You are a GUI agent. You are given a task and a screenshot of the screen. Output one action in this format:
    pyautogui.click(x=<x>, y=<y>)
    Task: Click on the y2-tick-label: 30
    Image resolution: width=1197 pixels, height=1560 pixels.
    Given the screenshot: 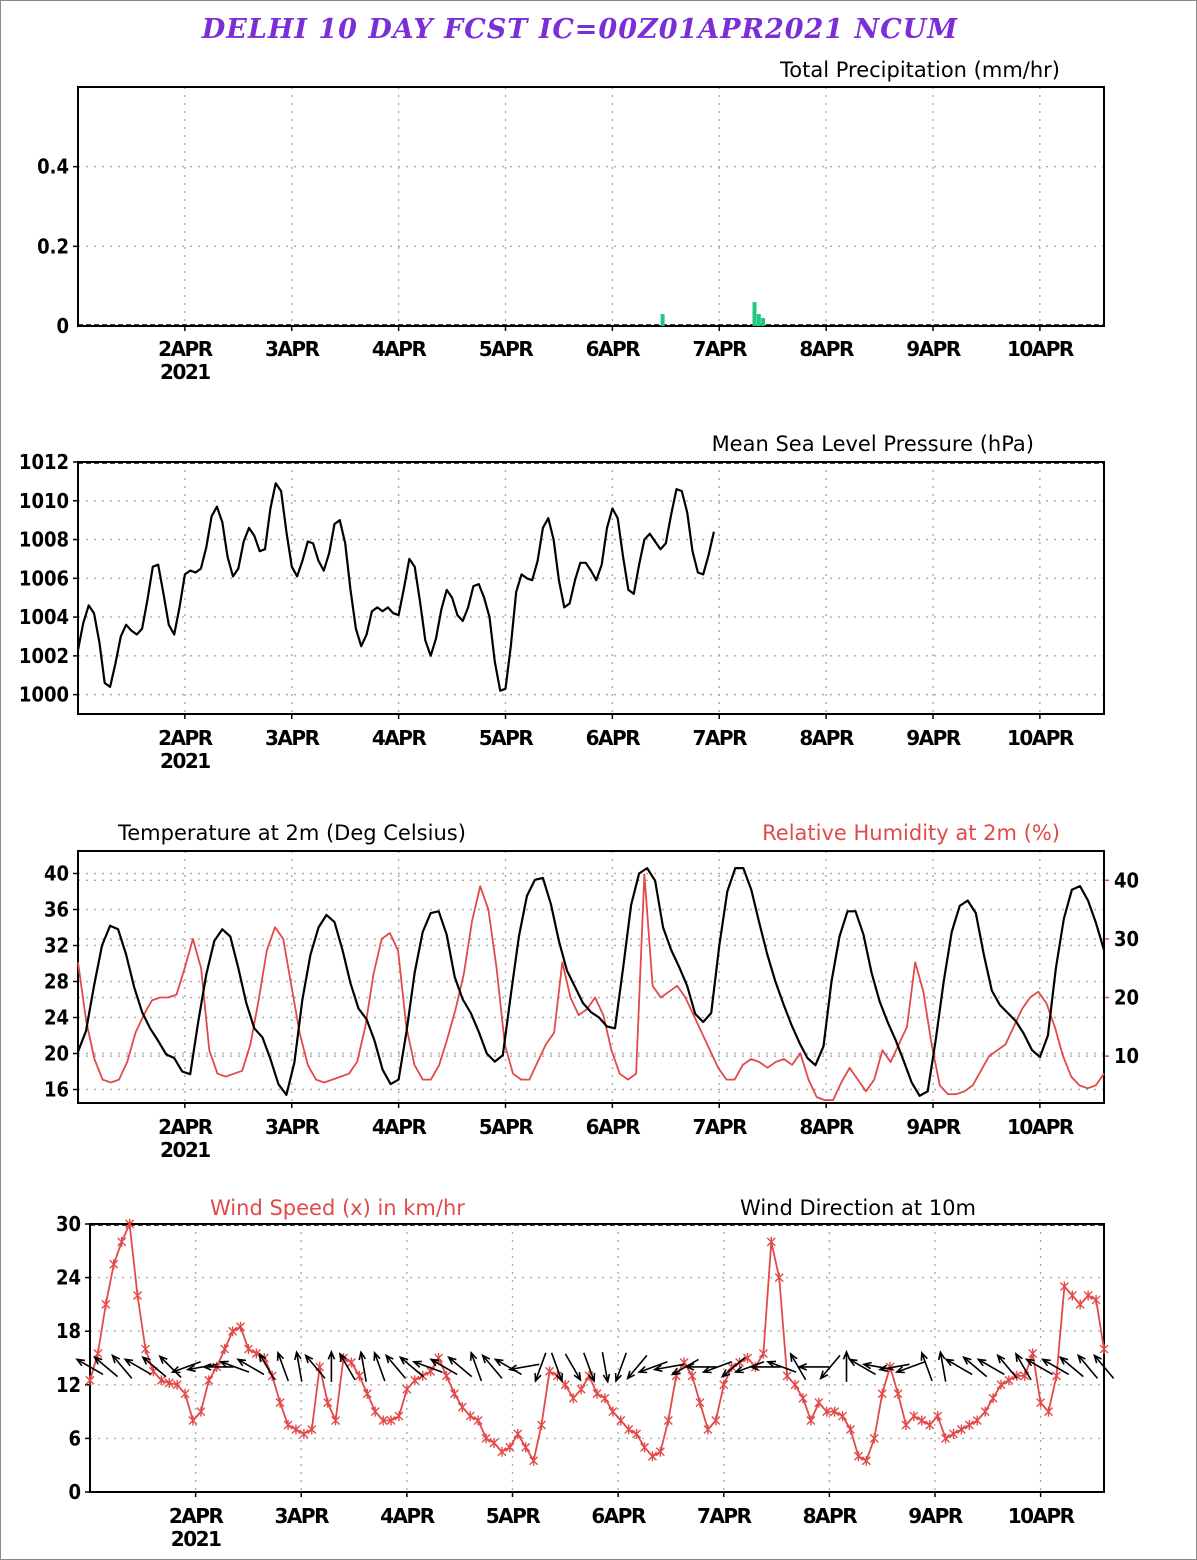 What is the action you would take?
    pyautogui.click(x=1126, y=939)
    